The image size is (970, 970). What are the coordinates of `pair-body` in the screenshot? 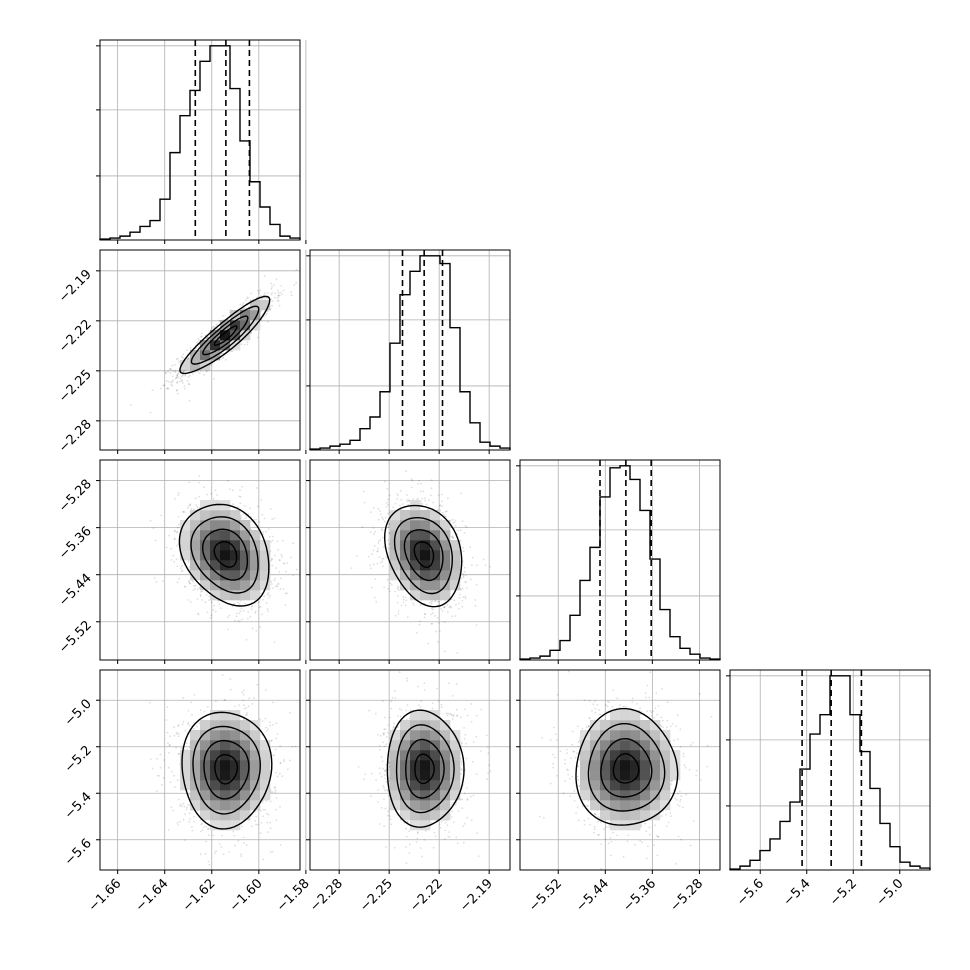 It's located at (420, 562).